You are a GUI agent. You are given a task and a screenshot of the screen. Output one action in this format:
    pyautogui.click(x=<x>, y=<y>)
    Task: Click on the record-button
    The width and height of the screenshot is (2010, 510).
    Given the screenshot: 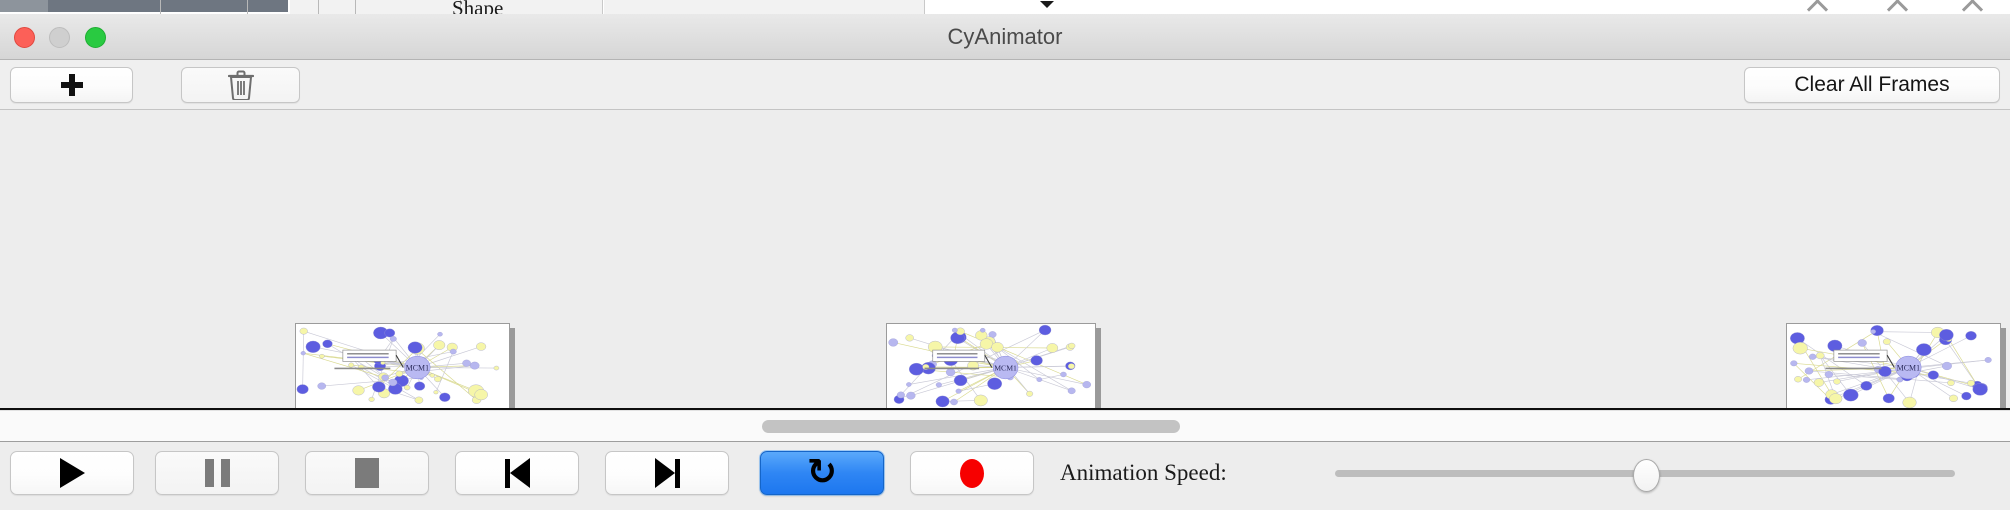 What is the action you would take?
    pyautogui.click(x=972, y=473)
    